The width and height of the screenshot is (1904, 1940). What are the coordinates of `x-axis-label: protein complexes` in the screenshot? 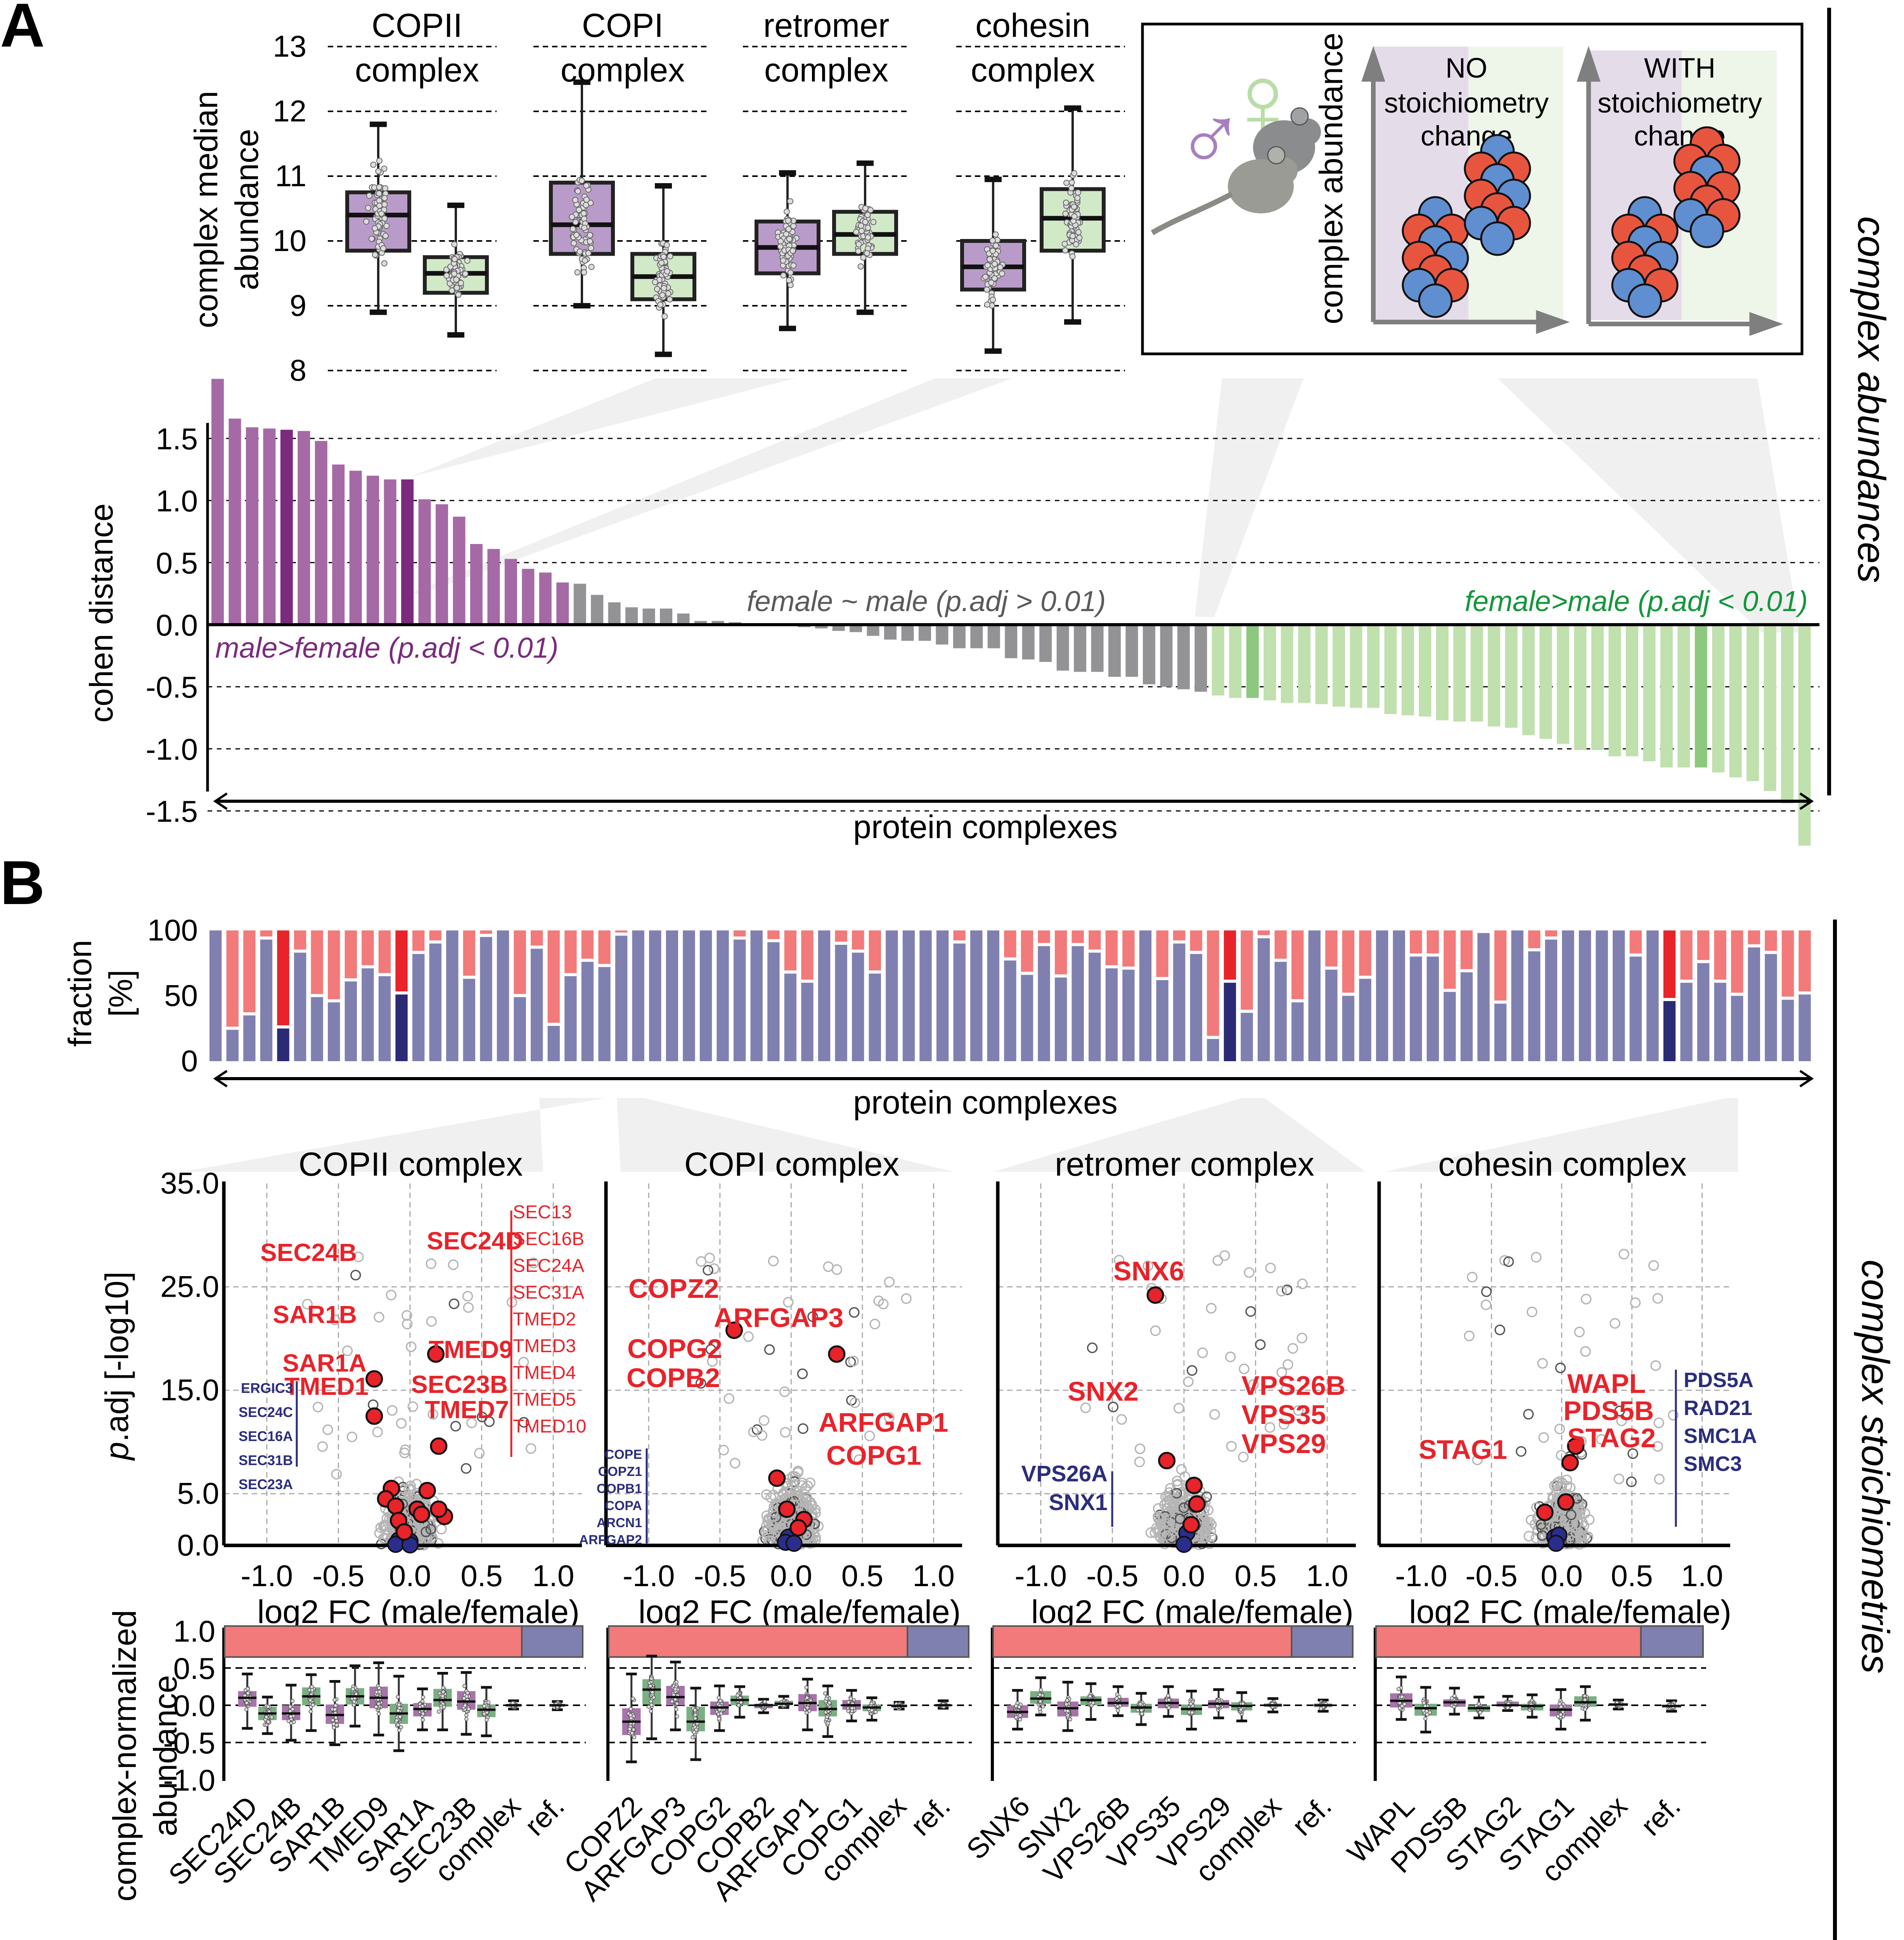 It's located at (986, 827).